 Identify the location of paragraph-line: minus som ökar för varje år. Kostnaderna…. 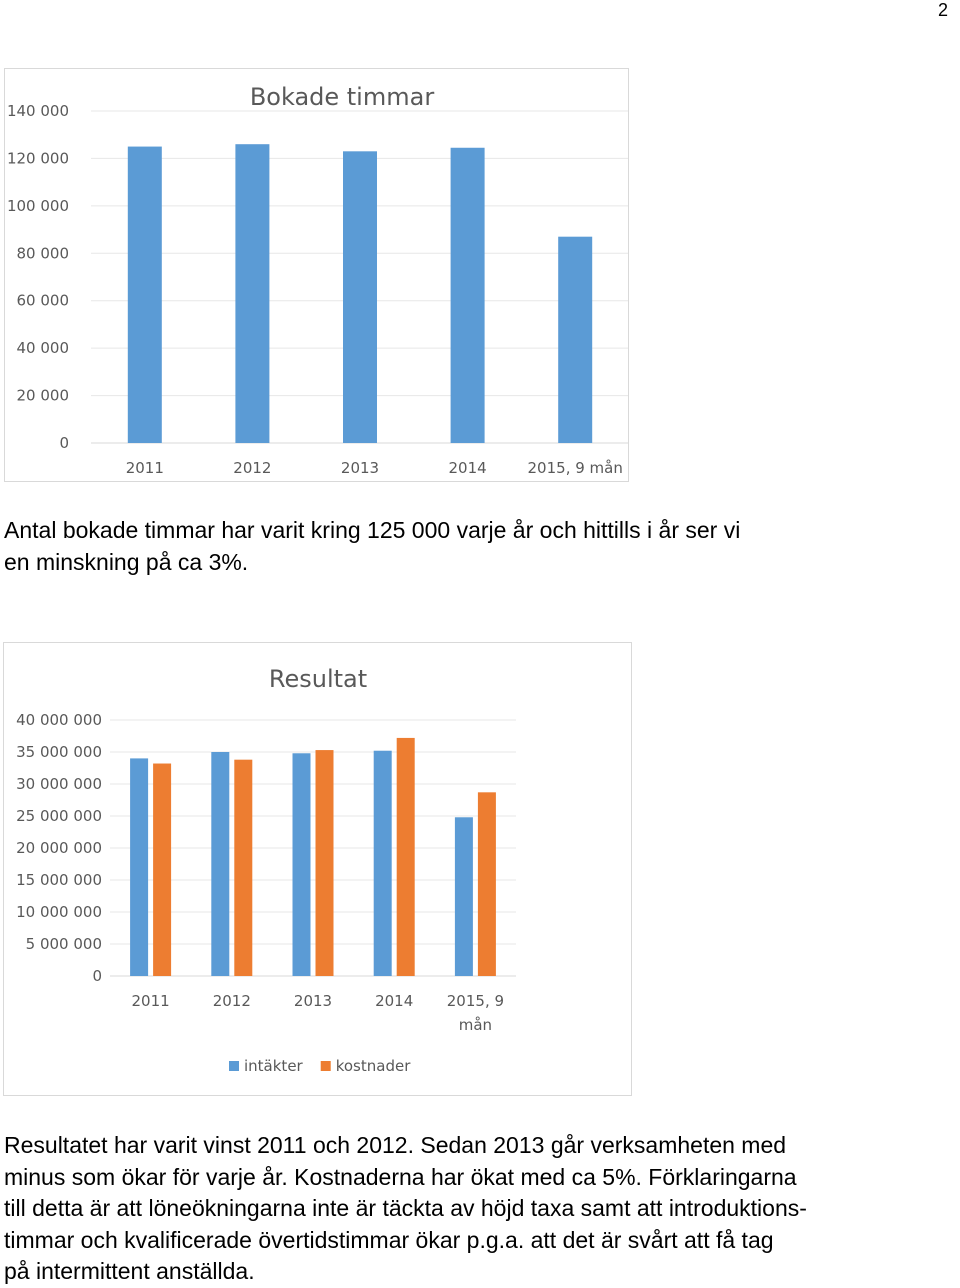
(400, 1176).